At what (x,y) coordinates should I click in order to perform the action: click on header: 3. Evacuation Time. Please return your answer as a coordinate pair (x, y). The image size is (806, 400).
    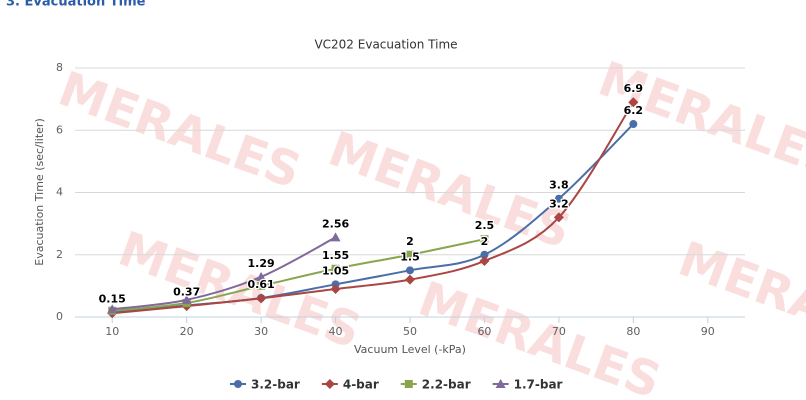
    Looking at the image, I should click on (76, 5).